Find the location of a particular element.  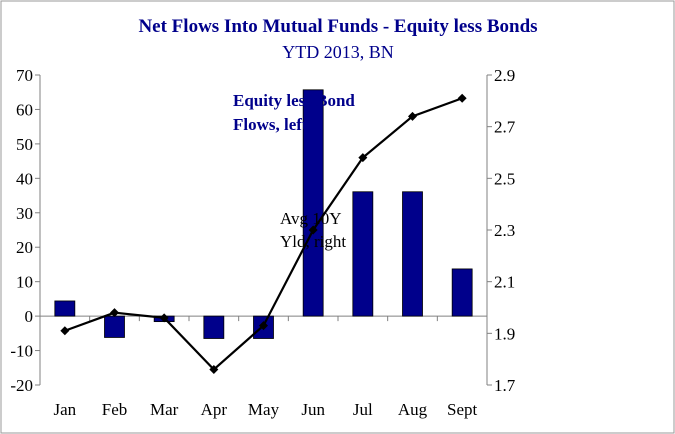

left-tick-label: -20 is located at coordinates (21, 385).